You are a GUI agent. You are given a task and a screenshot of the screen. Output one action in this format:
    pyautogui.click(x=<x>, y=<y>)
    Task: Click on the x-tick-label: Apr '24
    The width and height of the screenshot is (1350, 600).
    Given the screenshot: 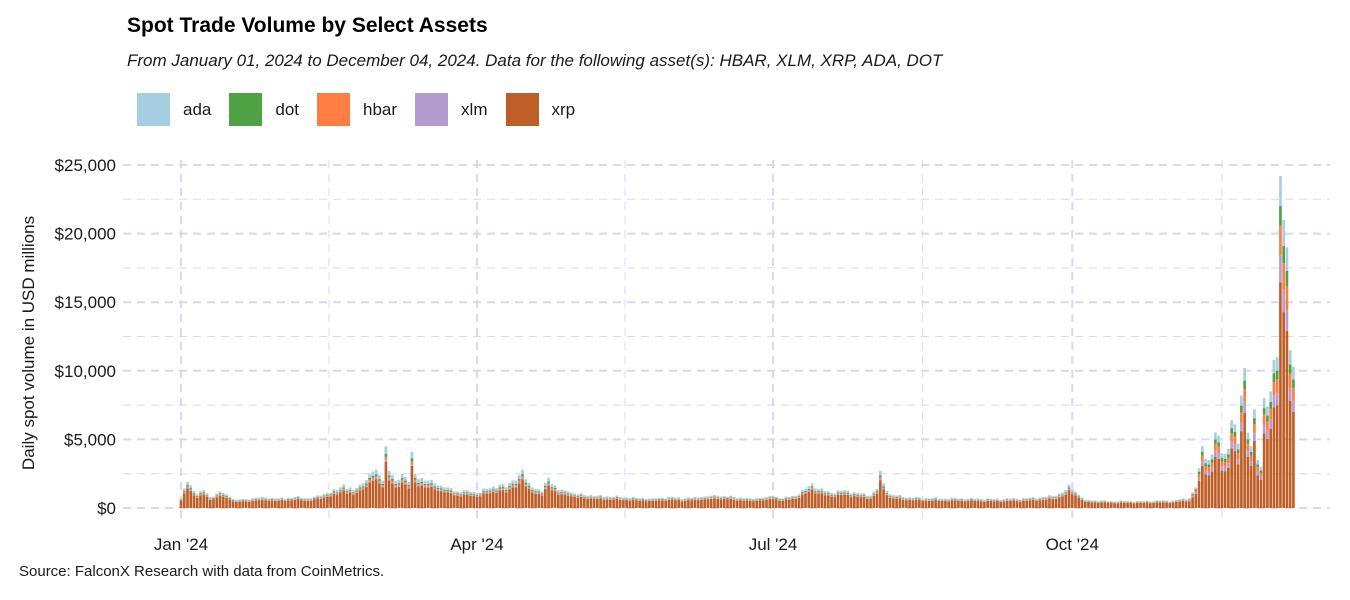 What is the action you would take?
    pyautogui.click(x=476, y=544)
    